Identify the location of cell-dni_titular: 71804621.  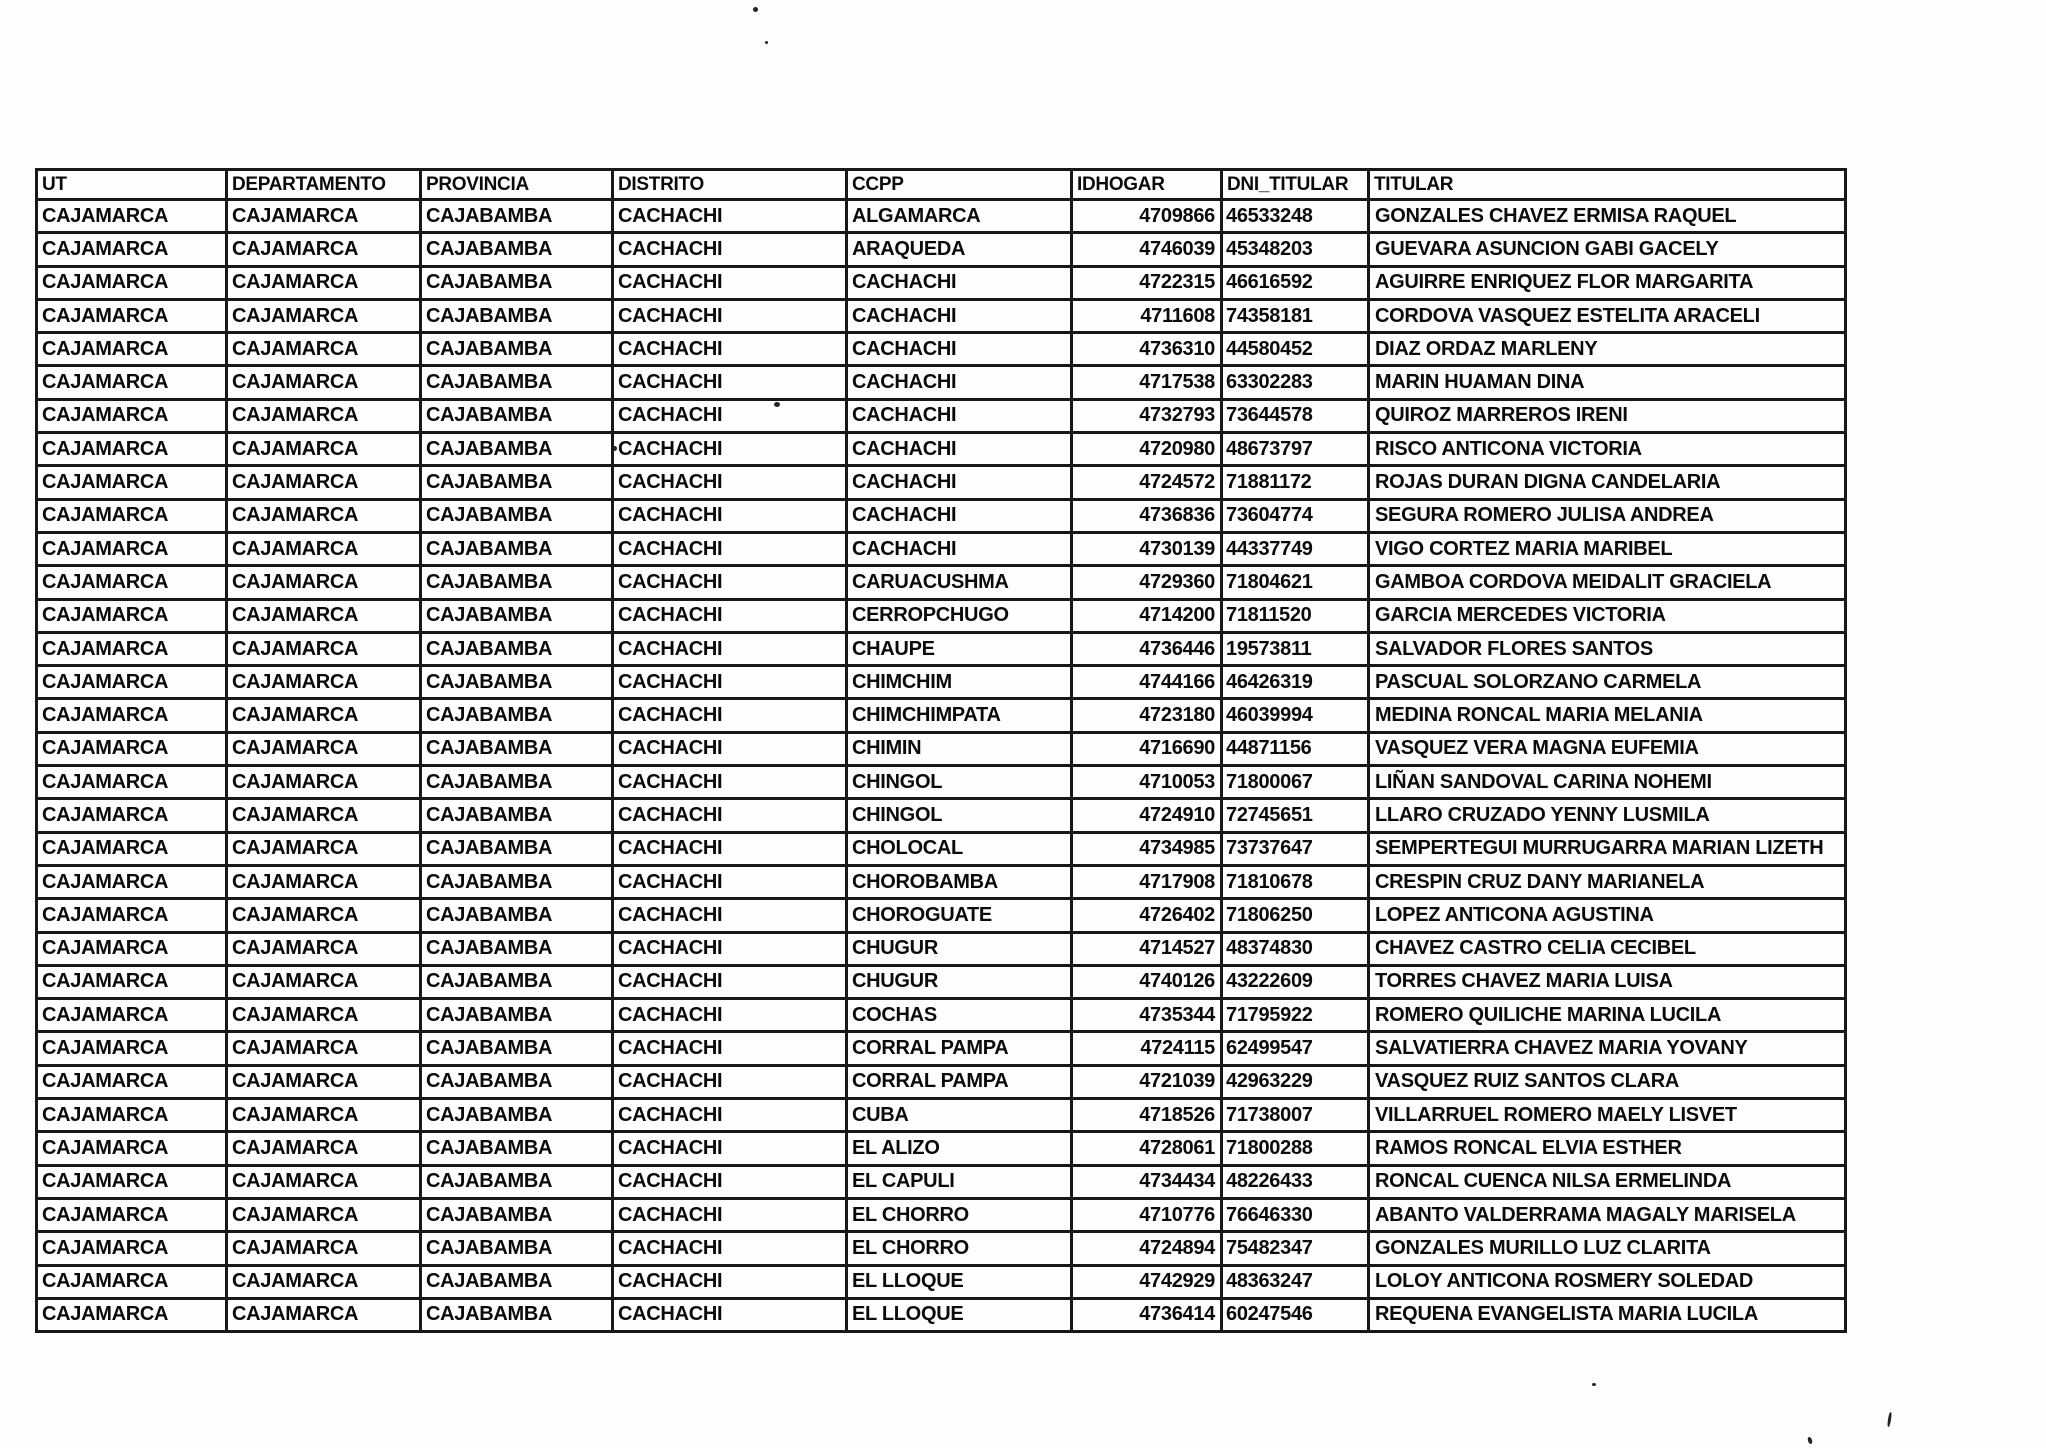
(1295, 582).